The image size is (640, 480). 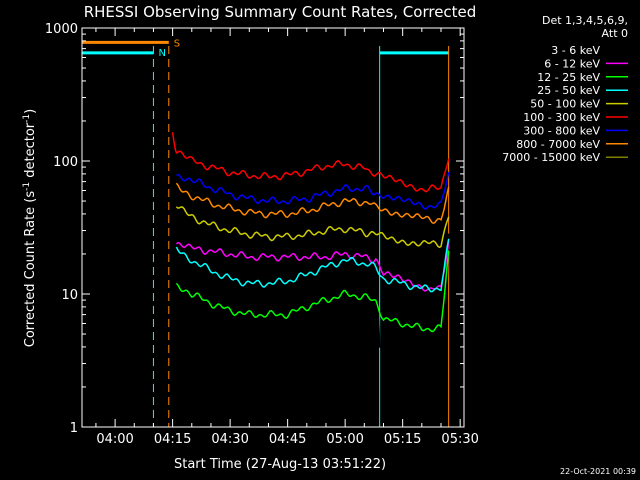 What do you see at coordinates (74, 428) in the screenshot?
I see `y-tick-label: 1` at bounding box center [74, 428].